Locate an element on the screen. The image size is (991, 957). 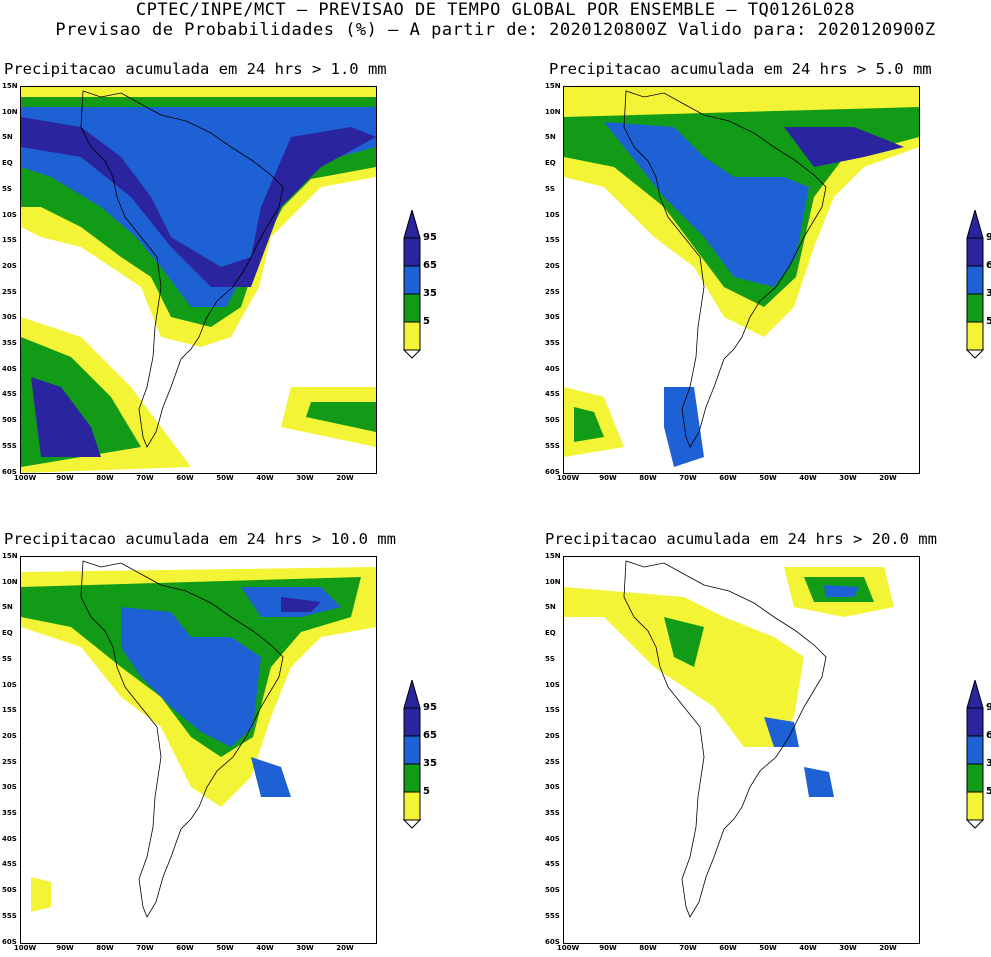
legend-level-label: 65 is located at coordinates (988, 735).